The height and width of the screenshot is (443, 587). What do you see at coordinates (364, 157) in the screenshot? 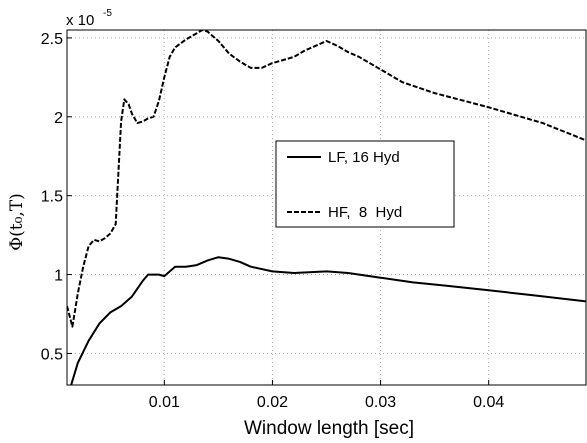
I see `legend-label-lf: LF, 16 Hyd` at bounding box center [364, 157].